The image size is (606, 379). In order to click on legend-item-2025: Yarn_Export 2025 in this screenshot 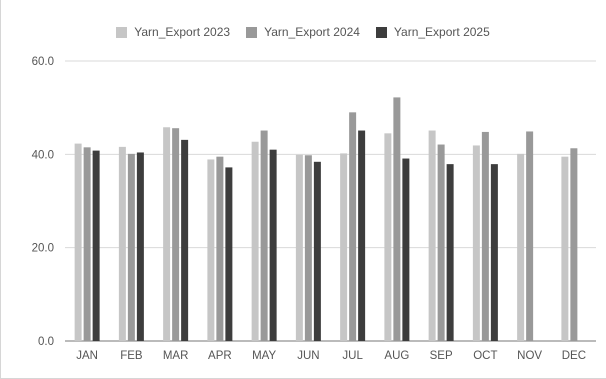, I will do `click(432, 32)`.